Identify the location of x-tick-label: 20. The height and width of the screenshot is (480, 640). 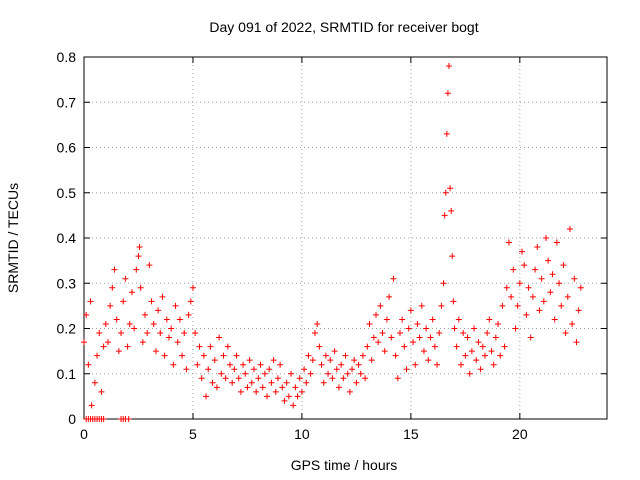
(520, 434).